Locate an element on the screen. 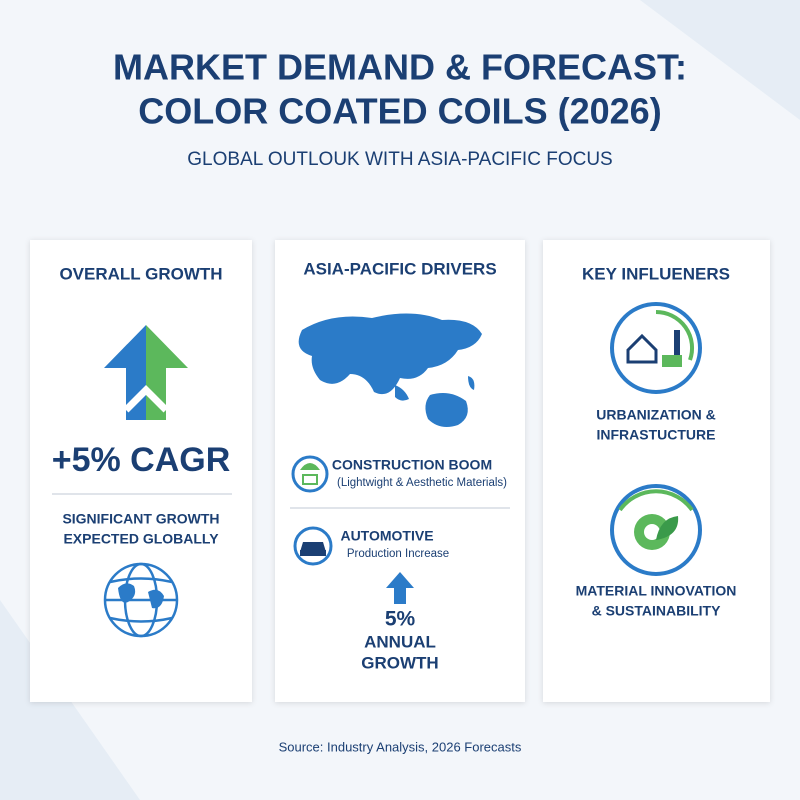  panel-heading: OVERALL GROWTH is located at coordinates (140, 273).